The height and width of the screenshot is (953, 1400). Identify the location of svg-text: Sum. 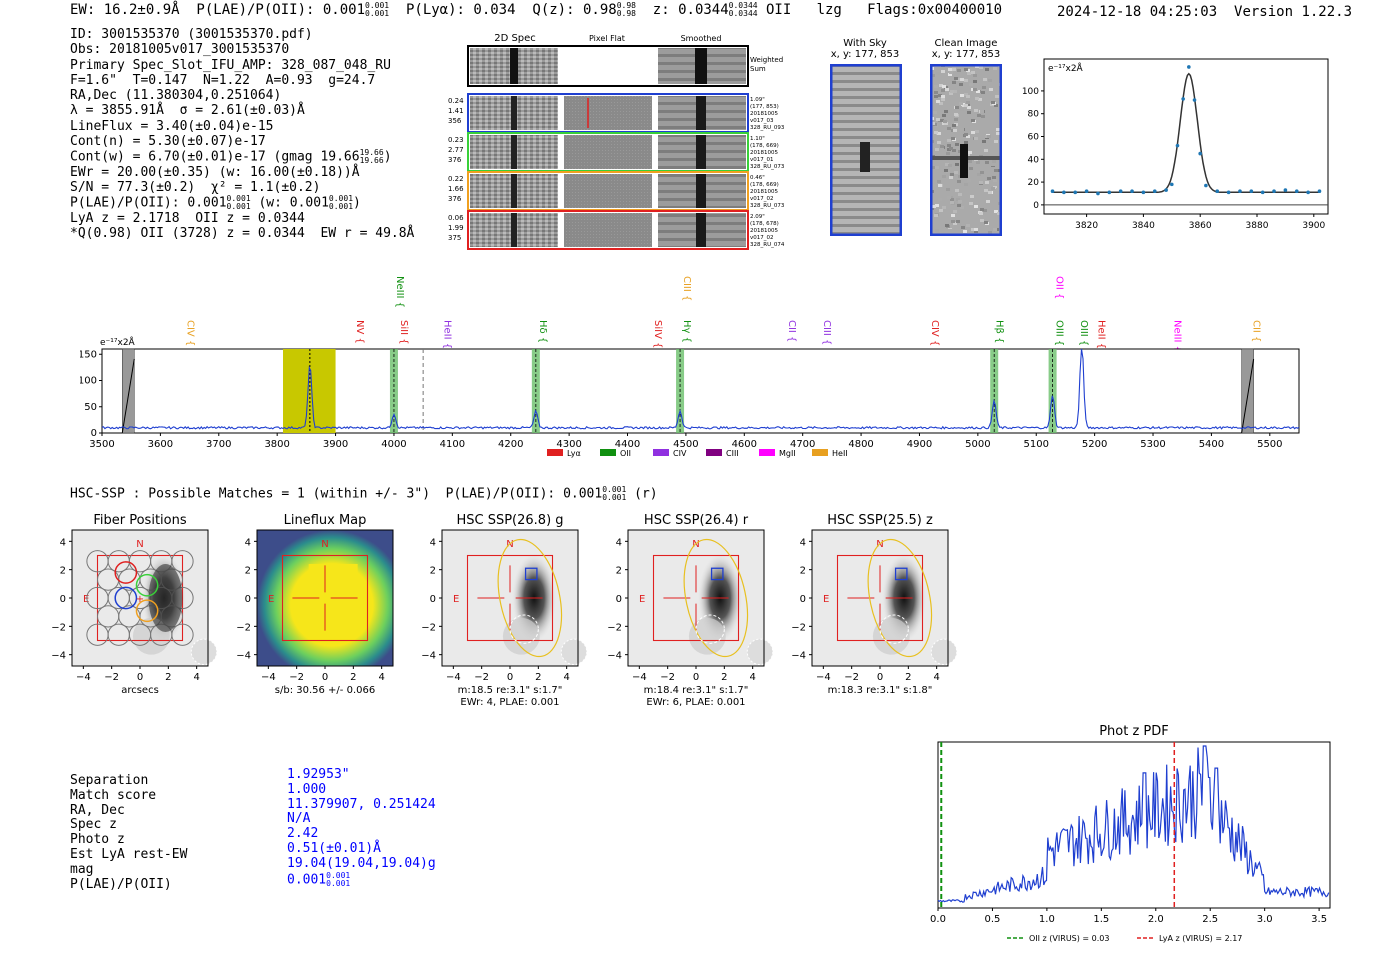
(758, 69).